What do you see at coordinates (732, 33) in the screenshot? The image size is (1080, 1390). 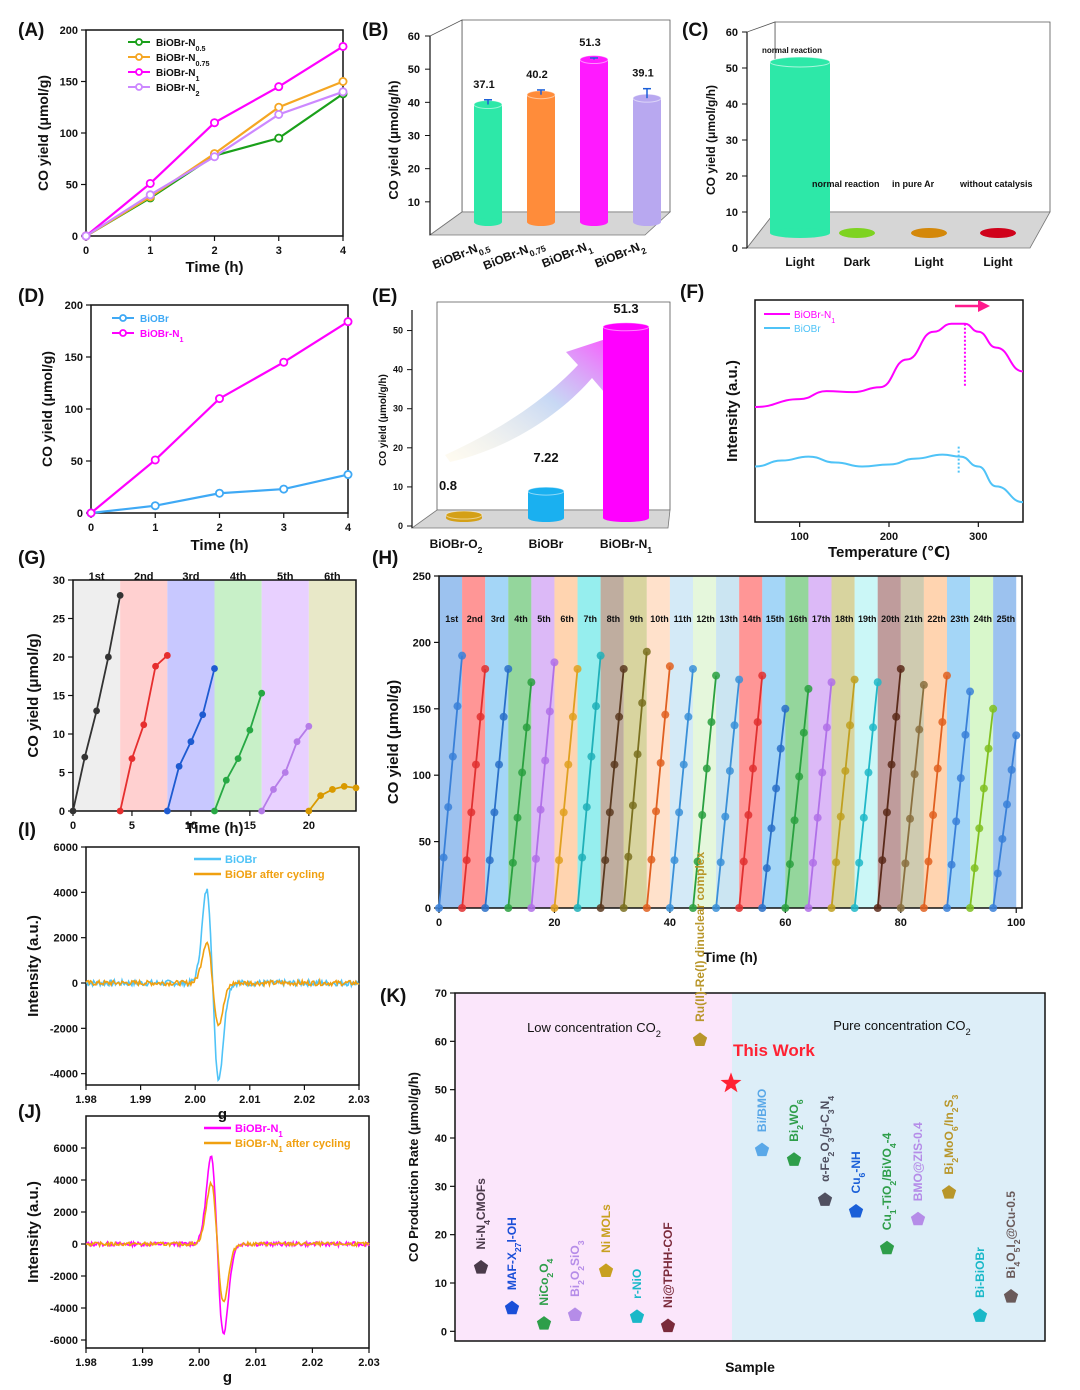 I see `y-tick-label: 60` at bounding box center [732, 33].